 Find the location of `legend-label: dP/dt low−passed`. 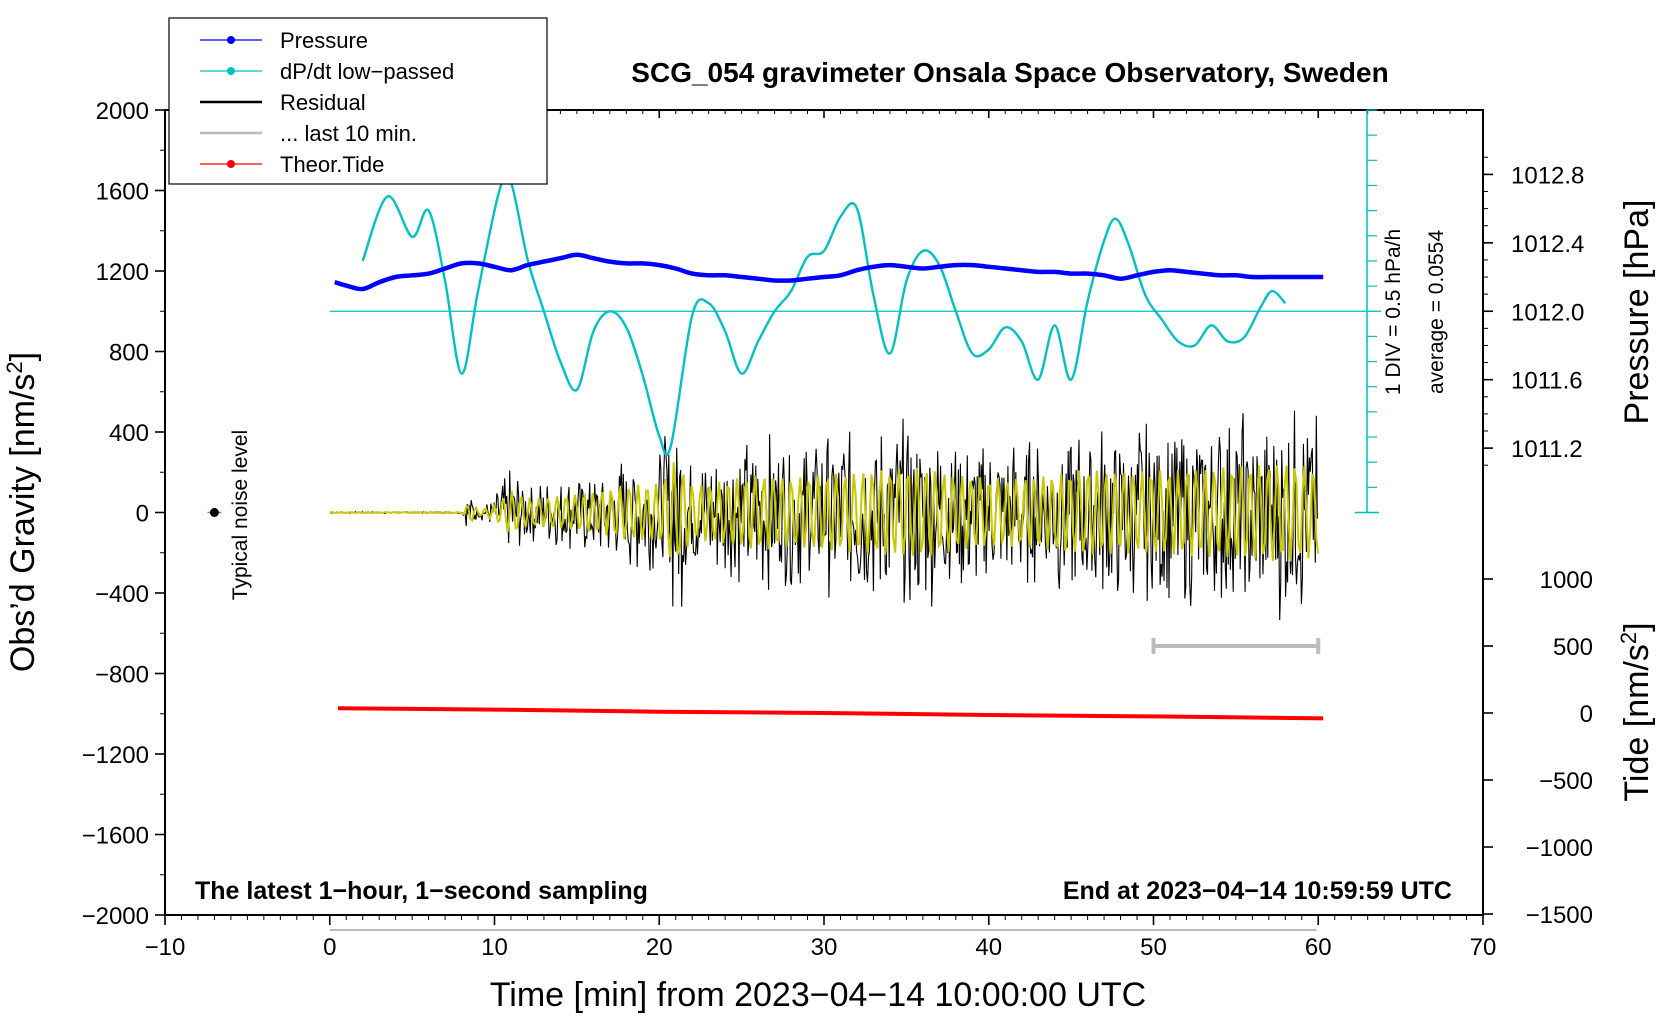

legend-label: dP/dt low−passed is located at coordinates (367, 71).